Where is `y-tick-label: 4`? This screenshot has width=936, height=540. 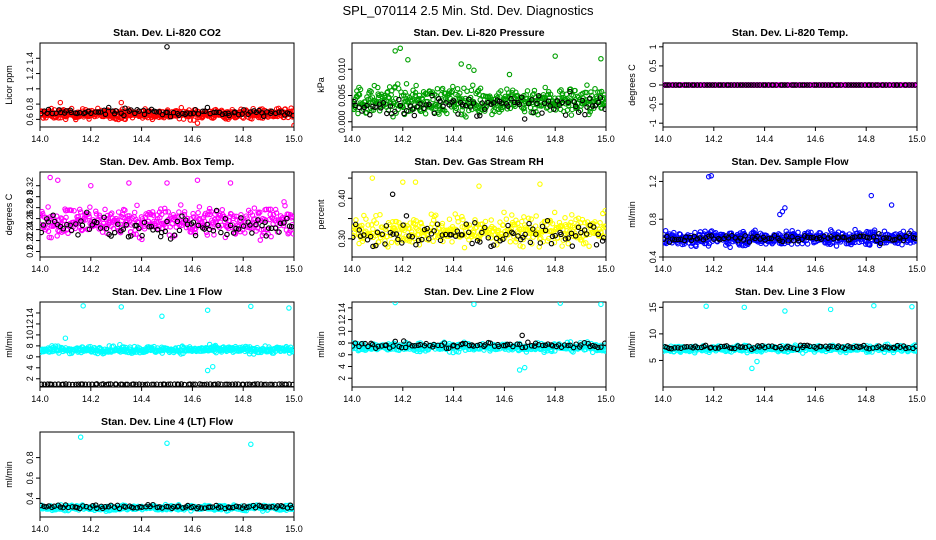 y-tick-label: 4 is located at coordinates (30, 367).